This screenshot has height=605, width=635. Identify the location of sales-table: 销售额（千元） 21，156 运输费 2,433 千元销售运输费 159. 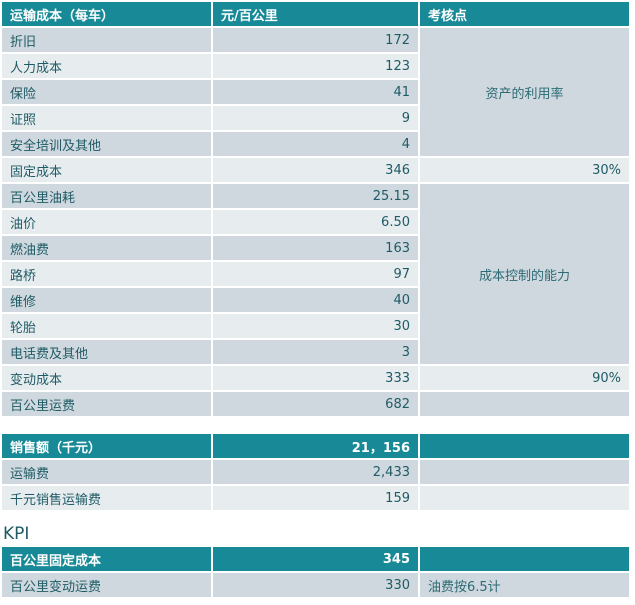
(315, 472).